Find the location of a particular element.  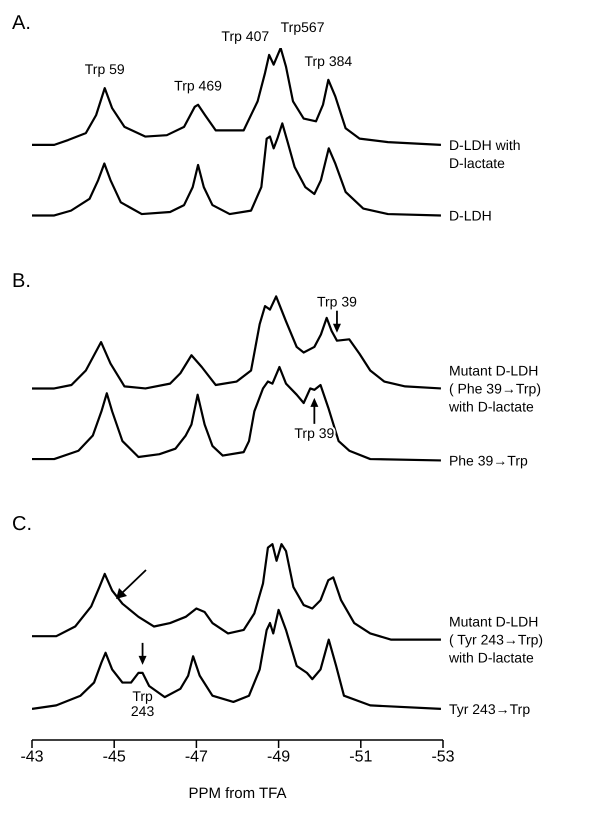

series-label: Tyr 243→Trp is located at coordinates (489, 708).